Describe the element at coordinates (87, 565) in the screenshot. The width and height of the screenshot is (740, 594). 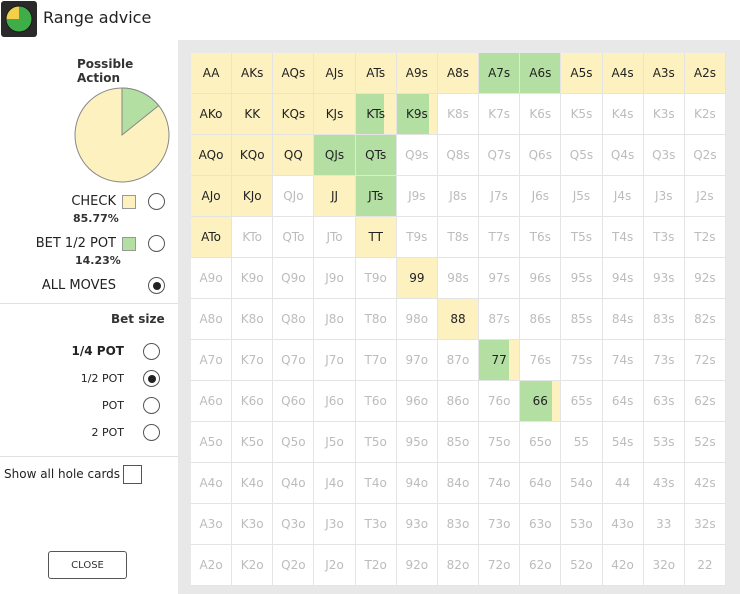
I see `close-button: CLOSE` at that location.